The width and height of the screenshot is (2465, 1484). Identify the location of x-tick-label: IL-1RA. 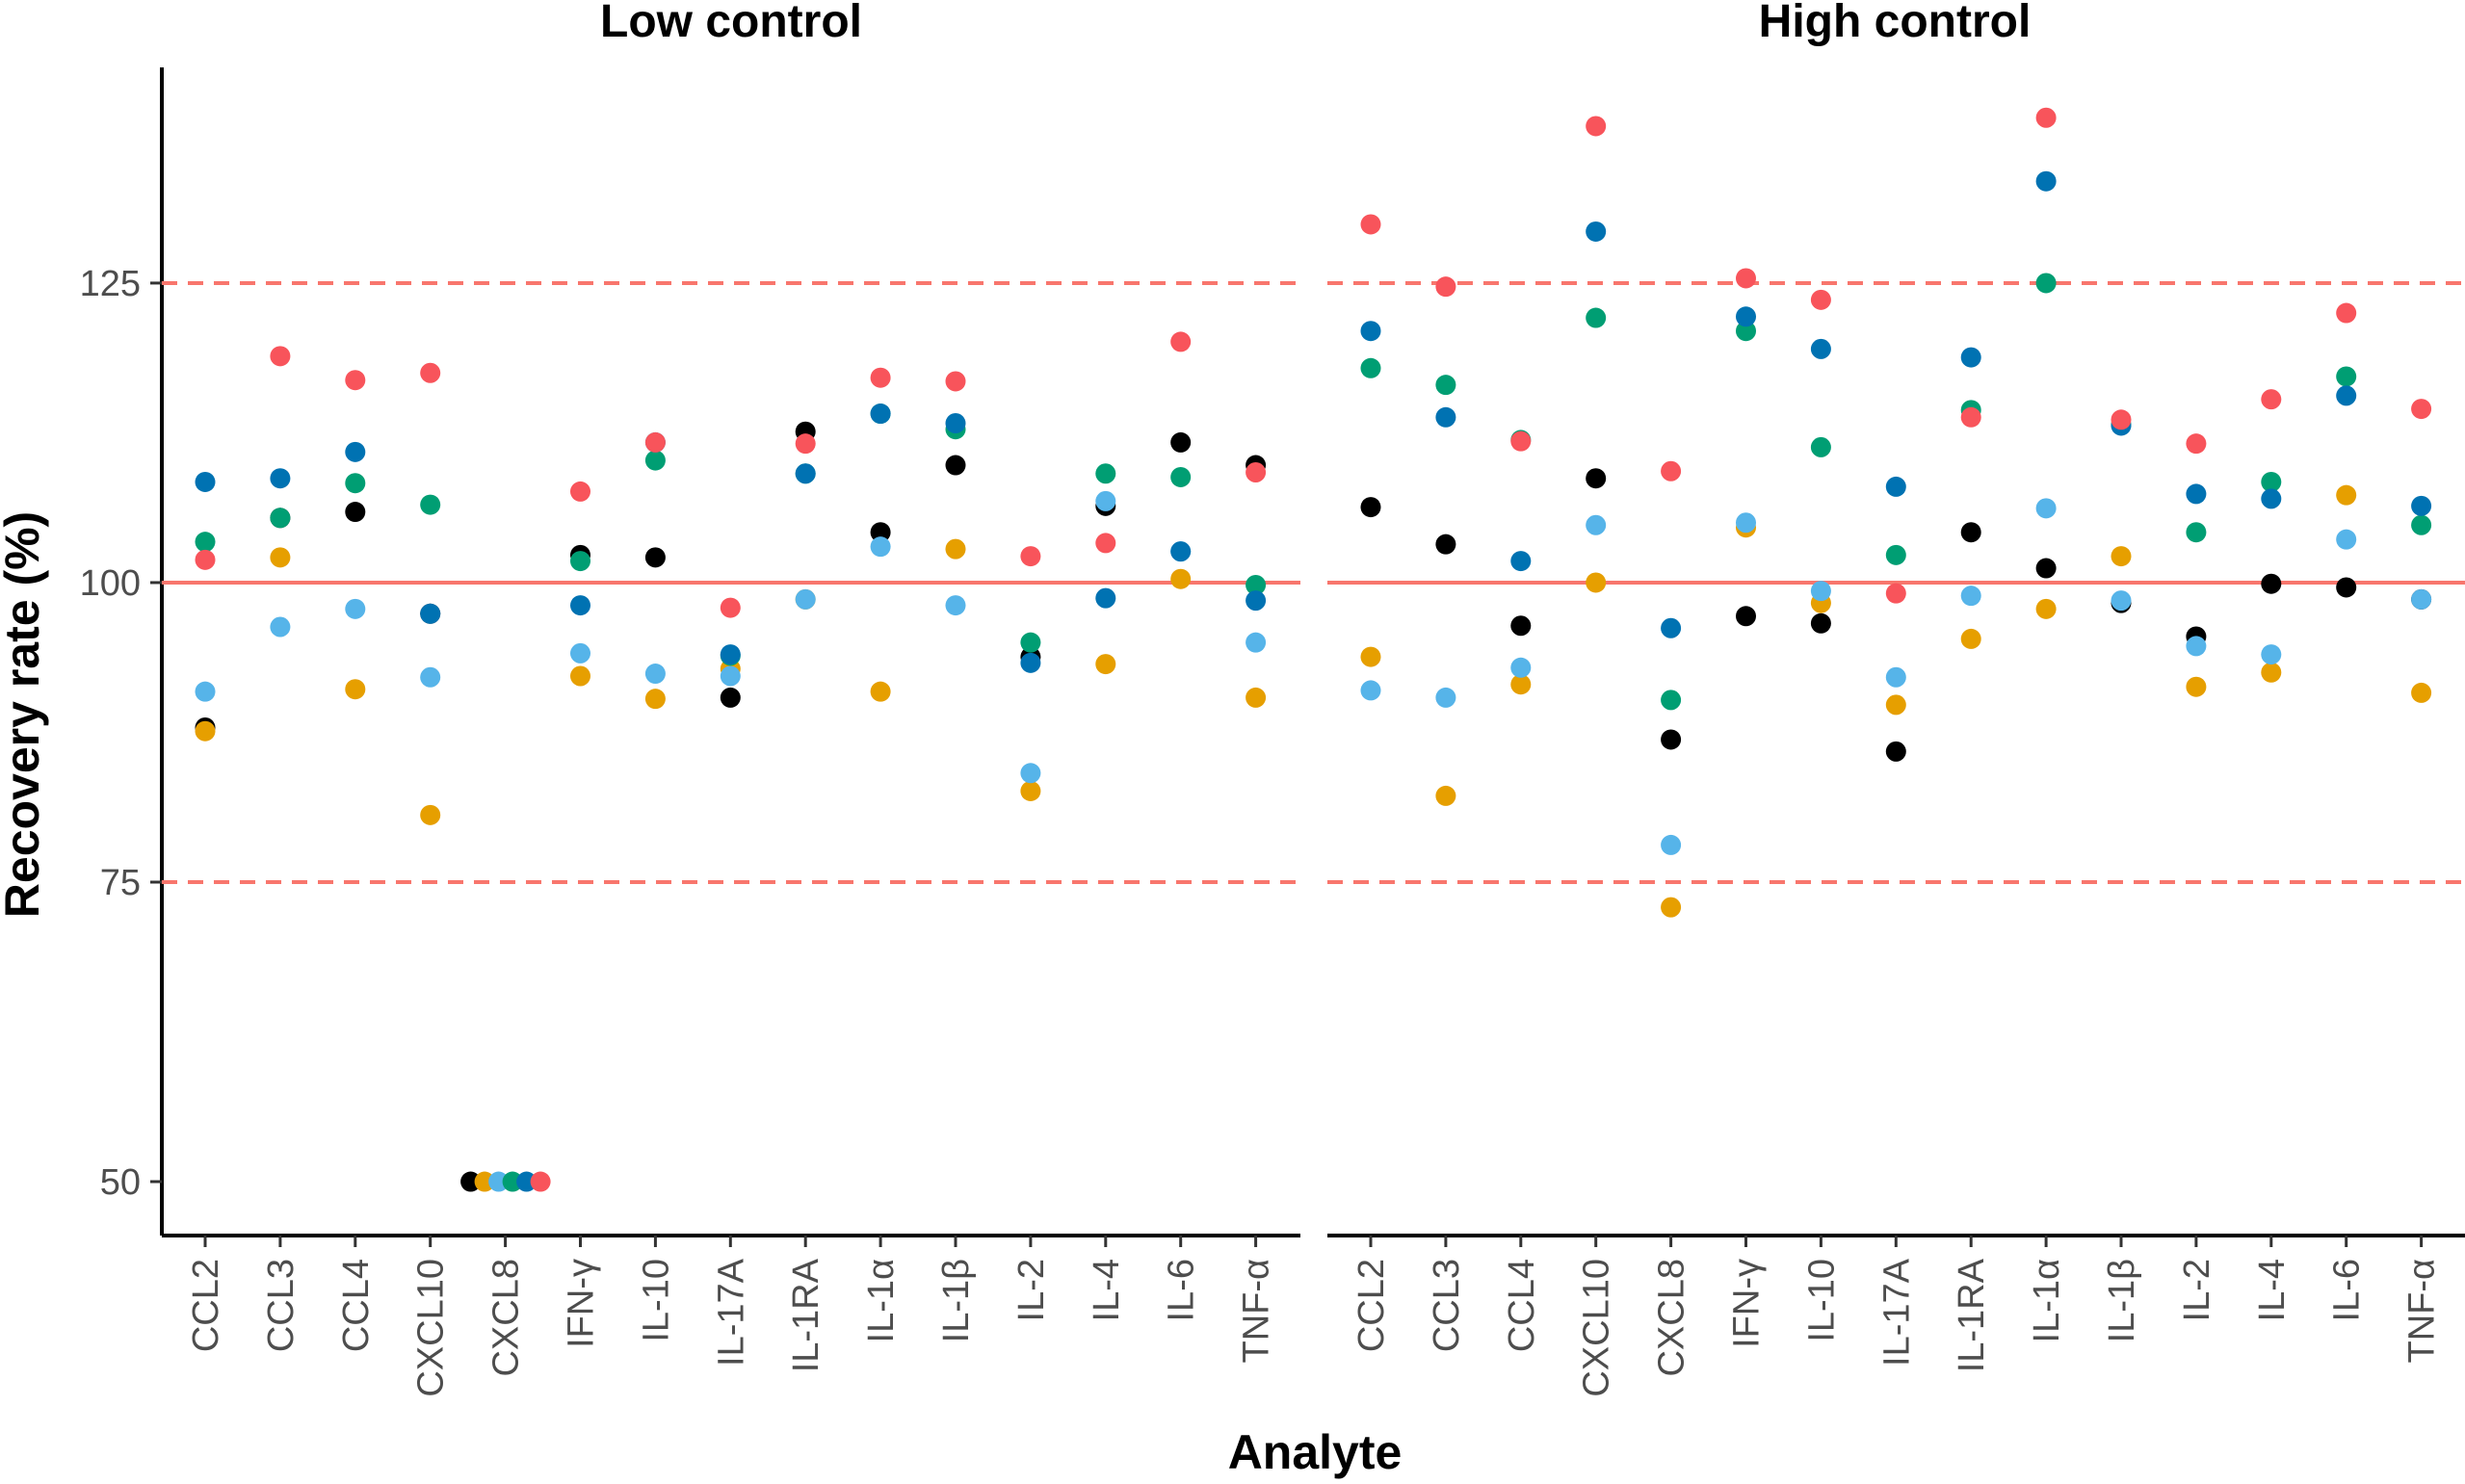
(1972, 1315).